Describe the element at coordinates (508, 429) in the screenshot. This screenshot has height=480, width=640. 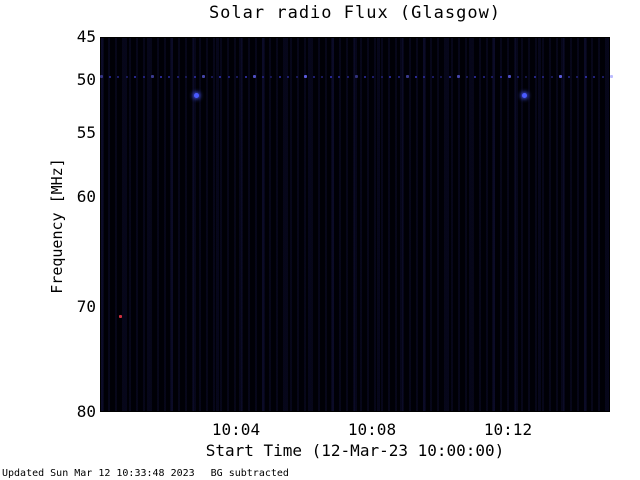
I see `x-tick-label: 10:12` at that location.